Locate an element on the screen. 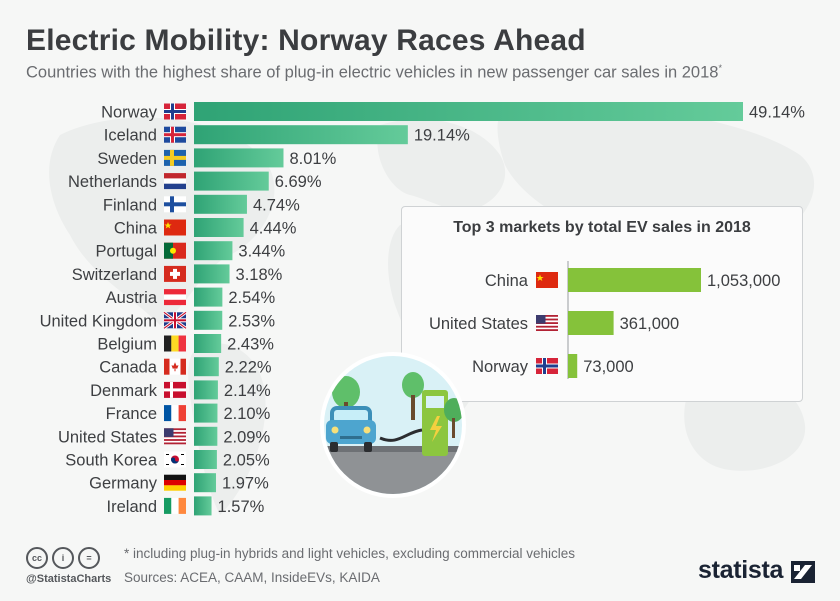  country-label: United Kingdom is located at coordinates (98, 321).